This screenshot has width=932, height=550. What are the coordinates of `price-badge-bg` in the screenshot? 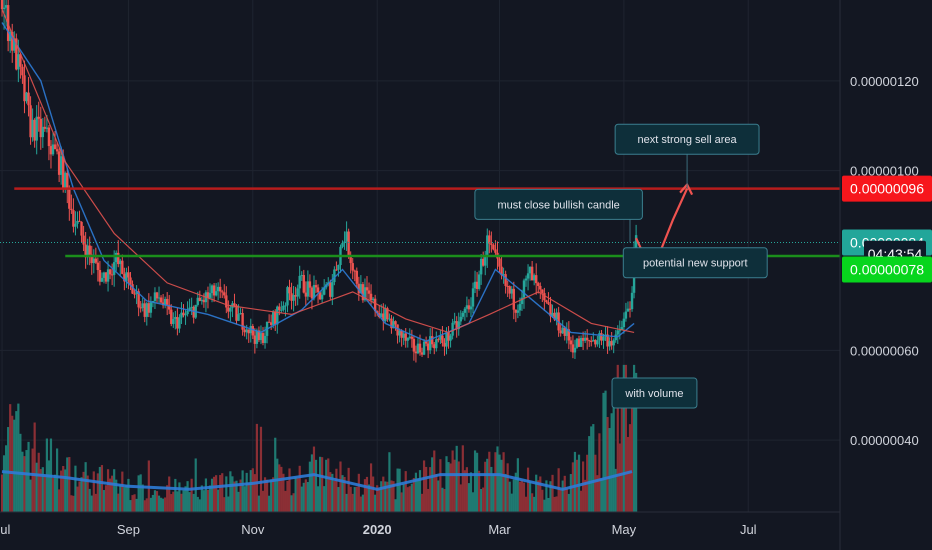 It's located at (887, 188).